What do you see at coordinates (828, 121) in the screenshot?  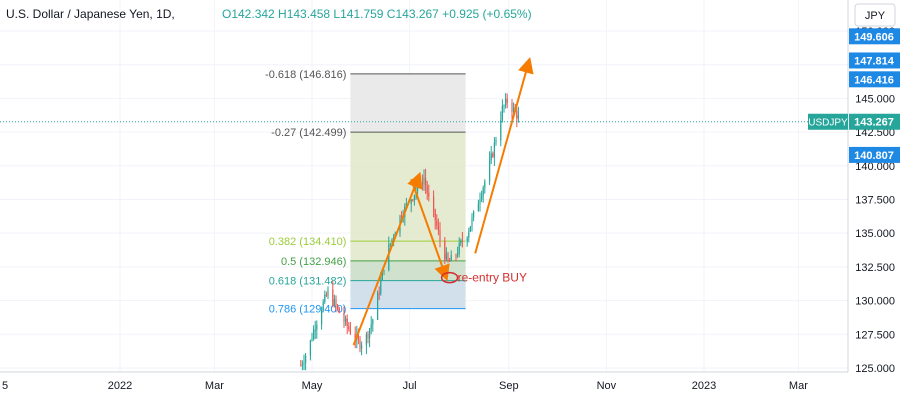 I see `symbol-badge` at bounding box center [828, 121].